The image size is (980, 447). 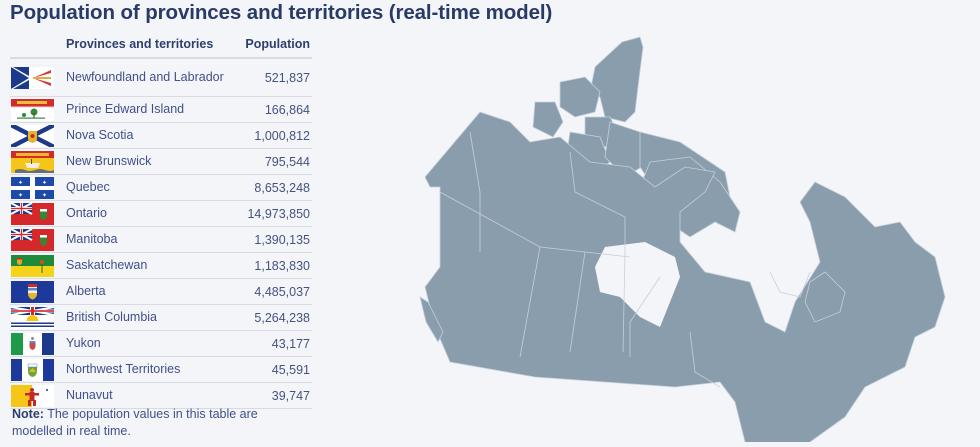 I want to click on table-row: Manitoba 1,390,135, so click(x=161, y=239).